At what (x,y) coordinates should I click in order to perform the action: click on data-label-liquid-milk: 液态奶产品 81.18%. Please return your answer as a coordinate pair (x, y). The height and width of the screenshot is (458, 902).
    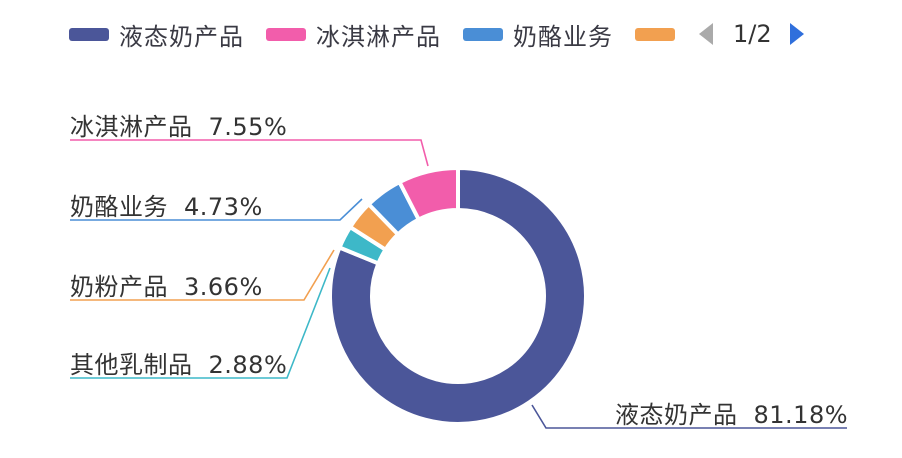
    Looking at the image, I should click on (731, 412).